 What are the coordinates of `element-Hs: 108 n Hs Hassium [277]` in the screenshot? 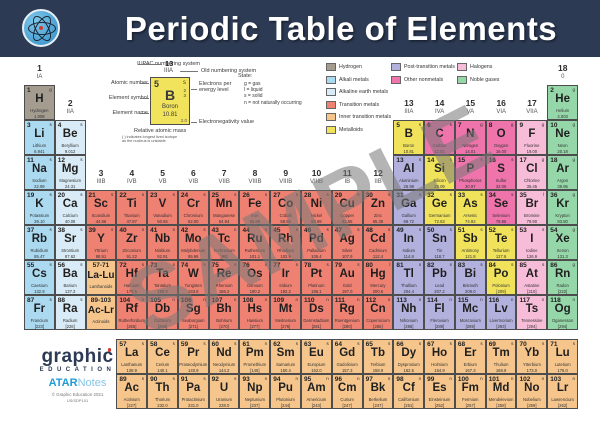 It's located at (255, 312).